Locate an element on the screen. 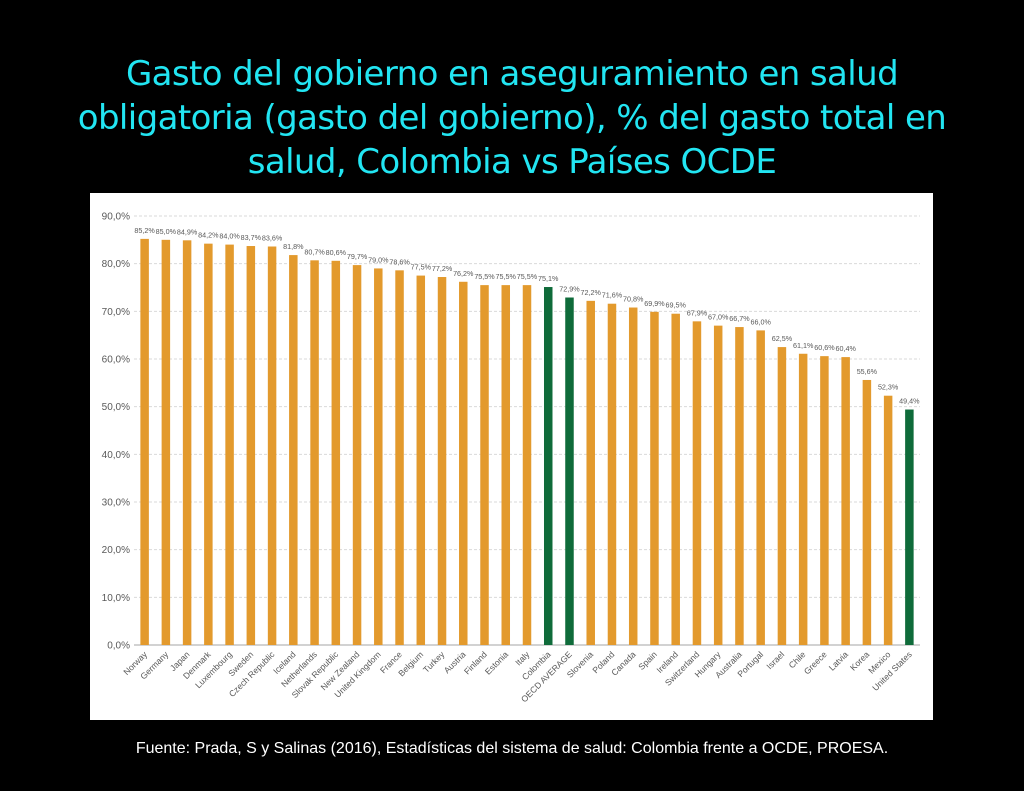 The image size is (1024, 791). y-tick-label: 80,0% is located at coordinates (116, 264).